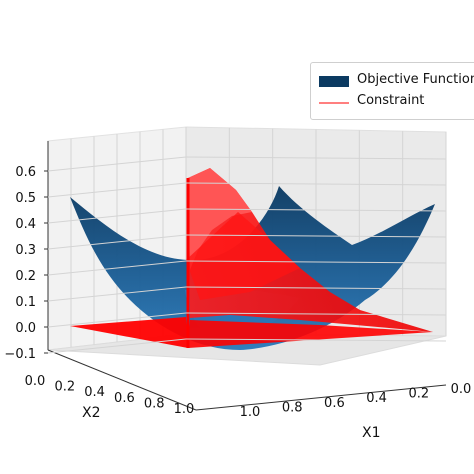 This screenshot has width=474, height=474. What do you see at coordinates (25, 224) in the screenshot?
I see `z-tick-label: 0.4` at bounding box center [25, 224].